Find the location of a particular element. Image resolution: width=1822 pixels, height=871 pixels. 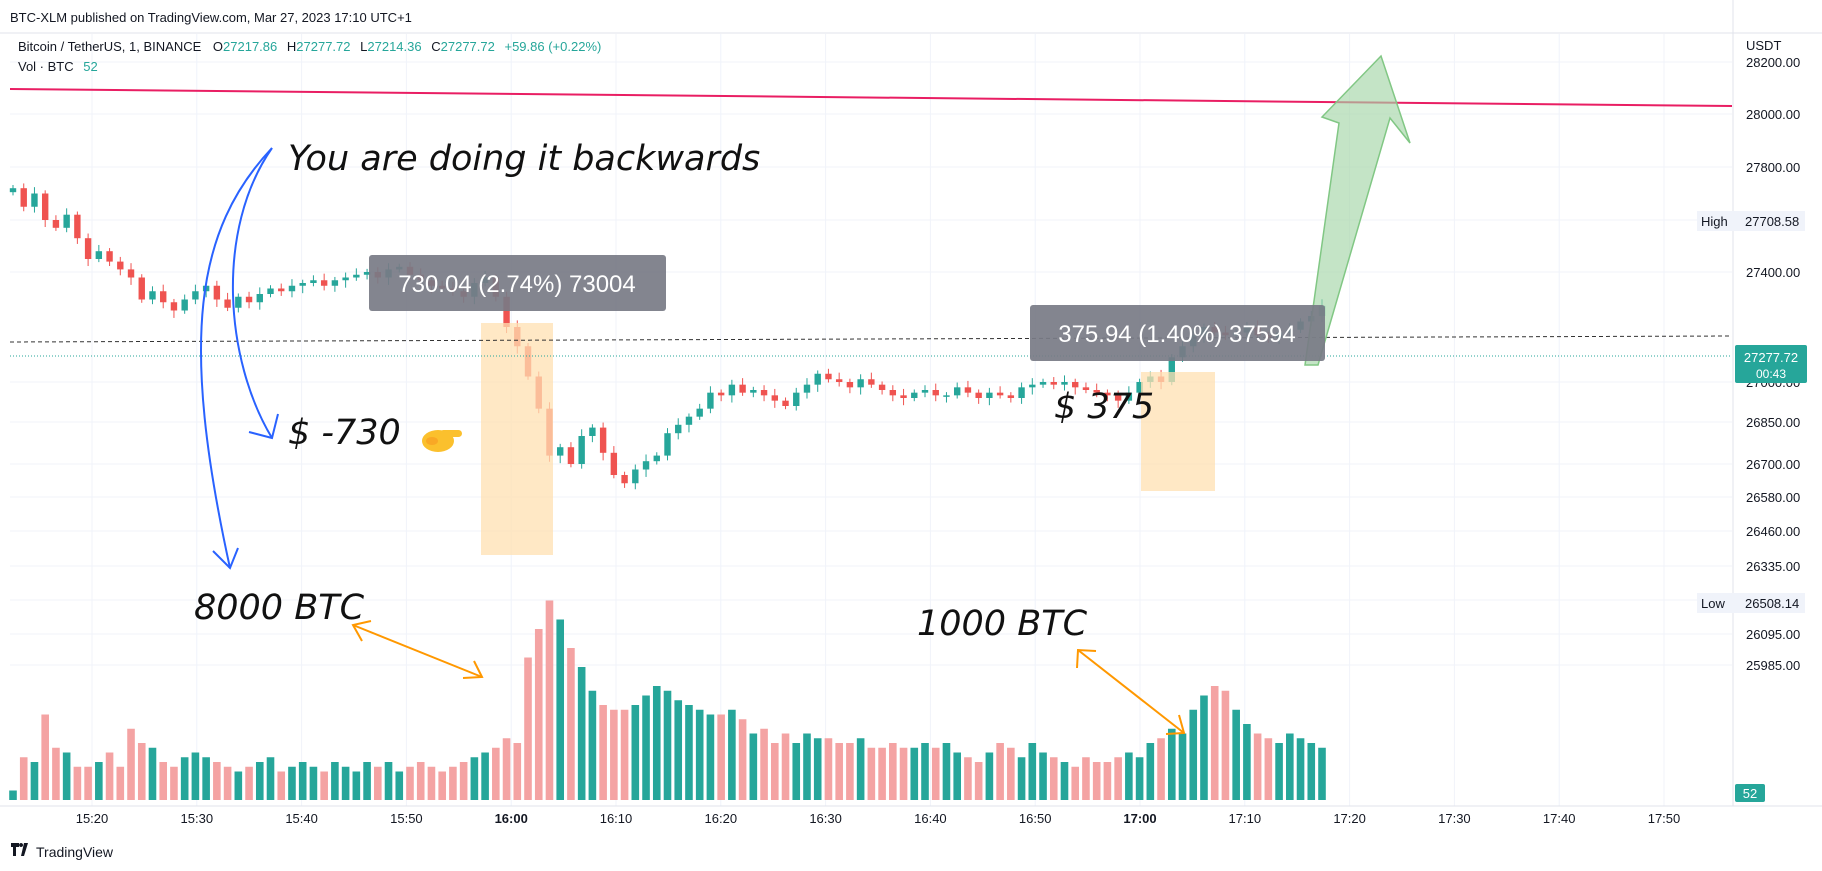

high-badge: High 27708.58 is located at coordinates (1751, 221).